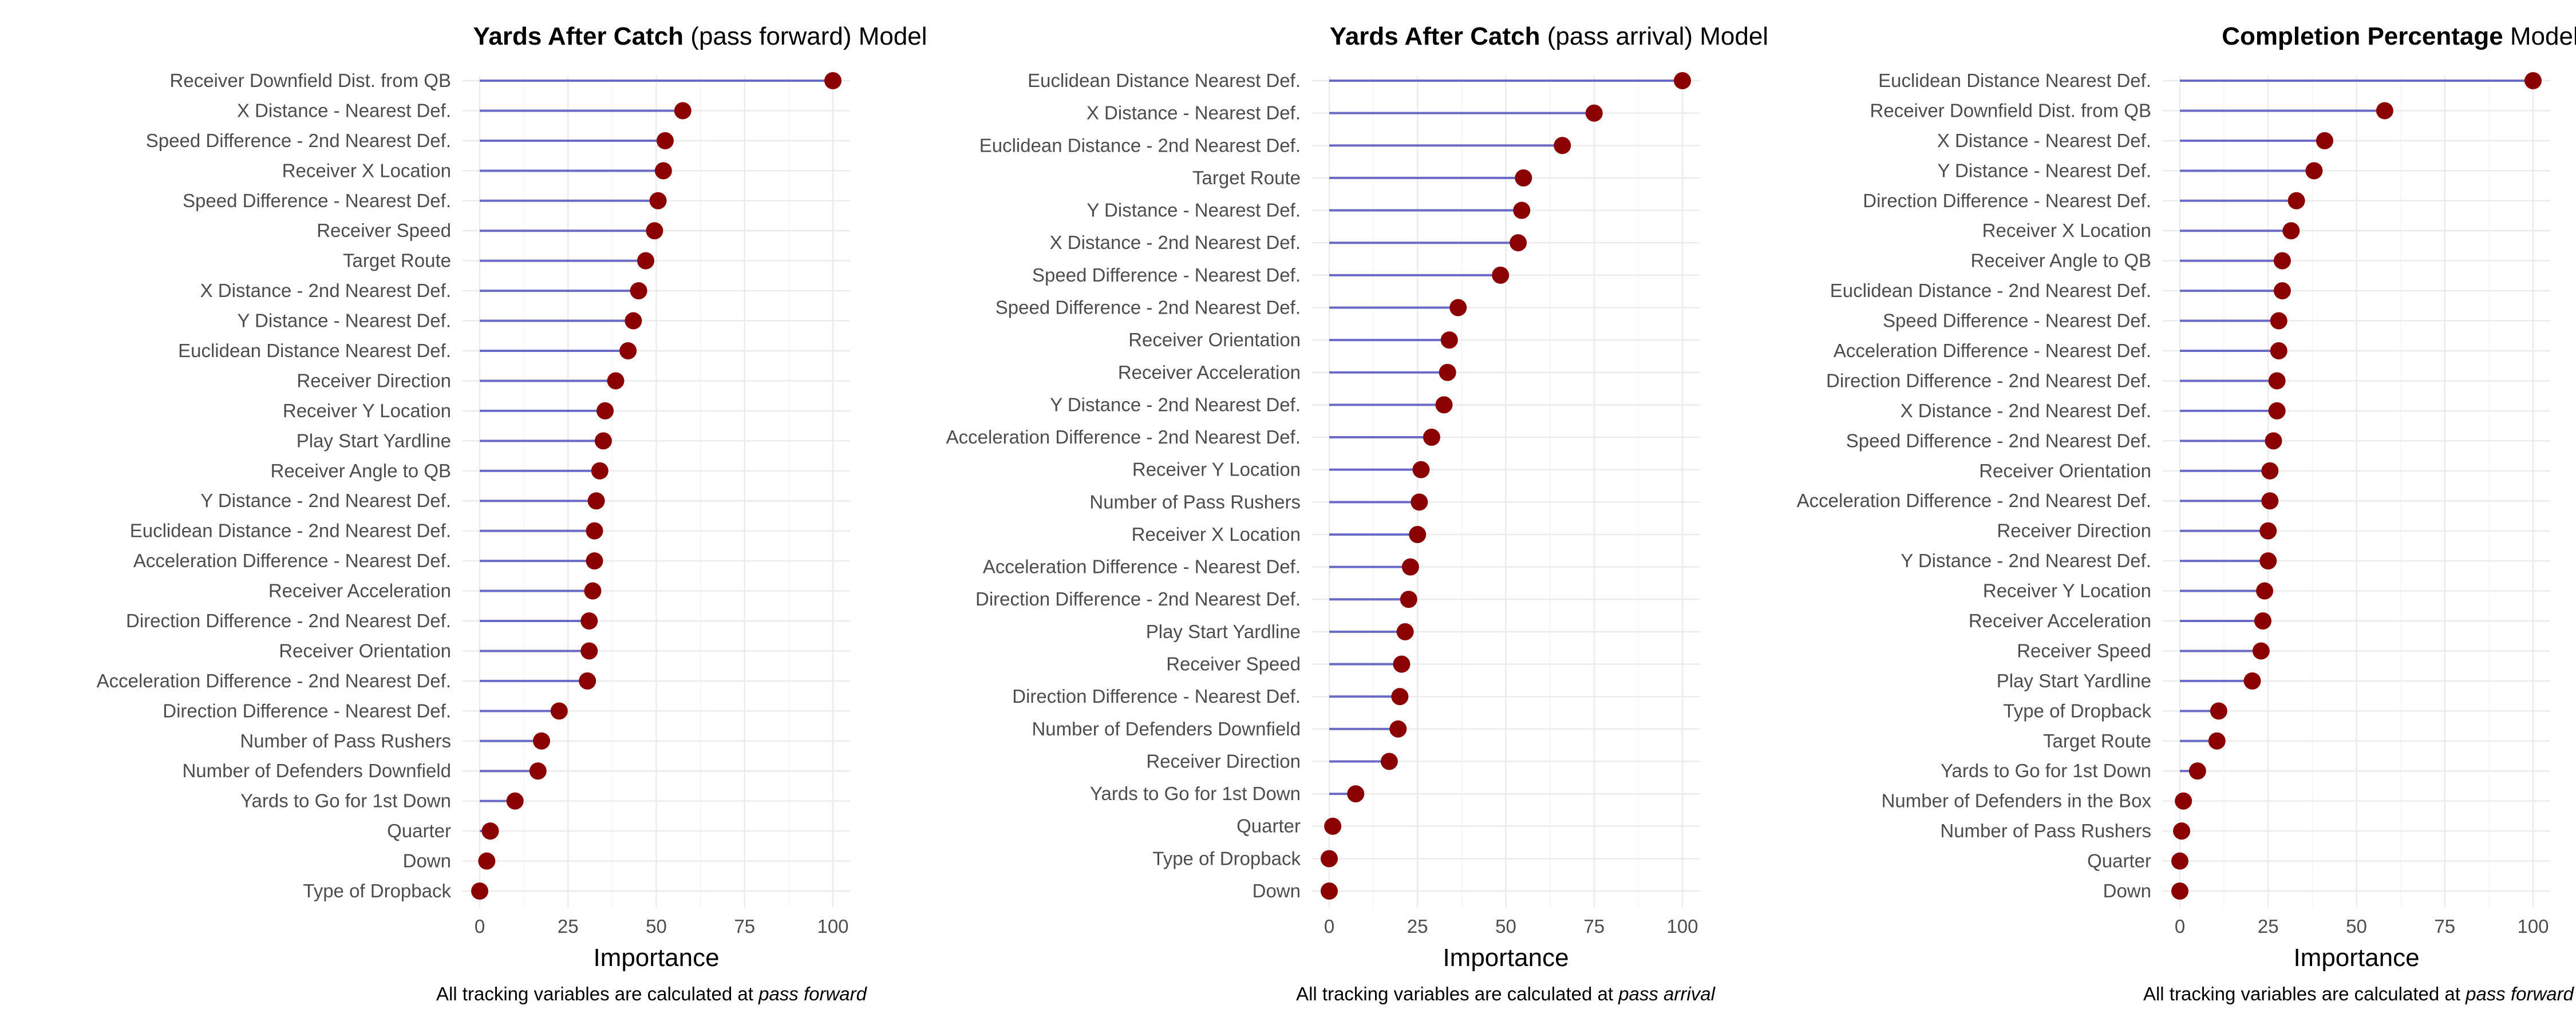 The height and width of the screenshot is (1033, 2576). What do you see at coordinates (310, 81) in the screenshot?
I see `category-label: Receiver Downfield Dist. from QB` at bounding box center [310, 81].